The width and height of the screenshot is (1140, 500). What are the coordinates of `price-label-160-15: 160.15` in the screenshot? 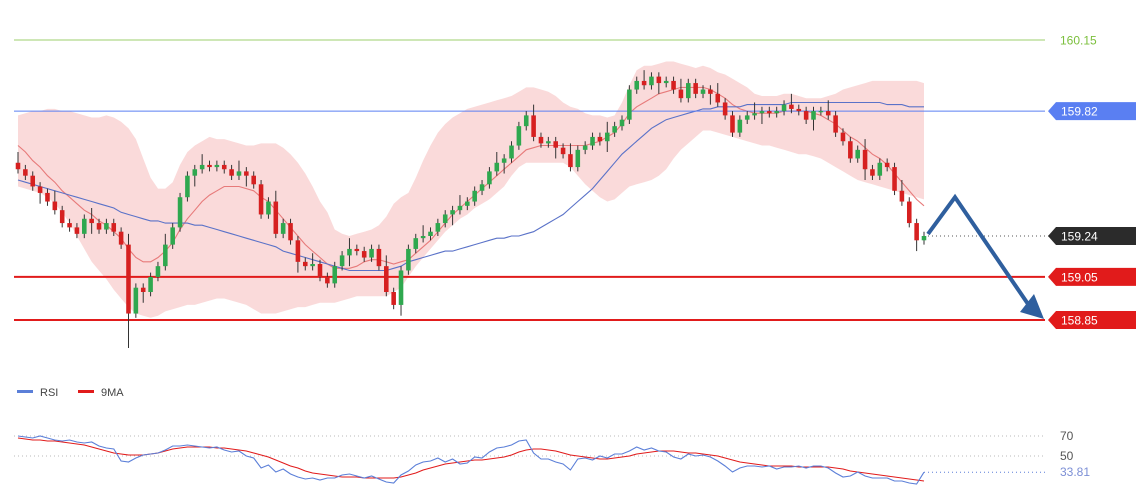 It's located at (1078, 41).